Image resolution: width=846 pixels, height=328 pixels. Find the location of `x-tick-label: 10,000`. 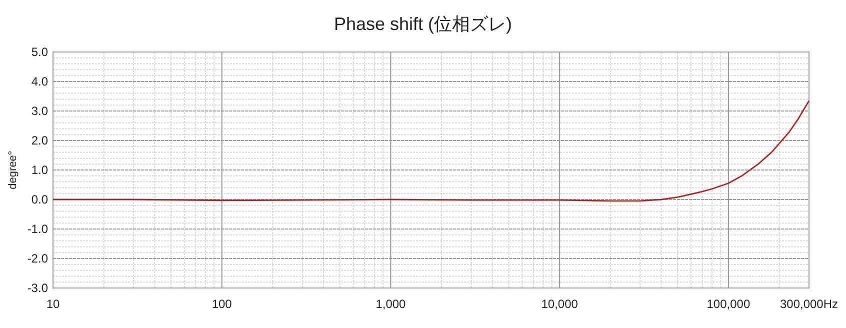

x-tick-label: 10,000 is located at coordinates (559, 304).